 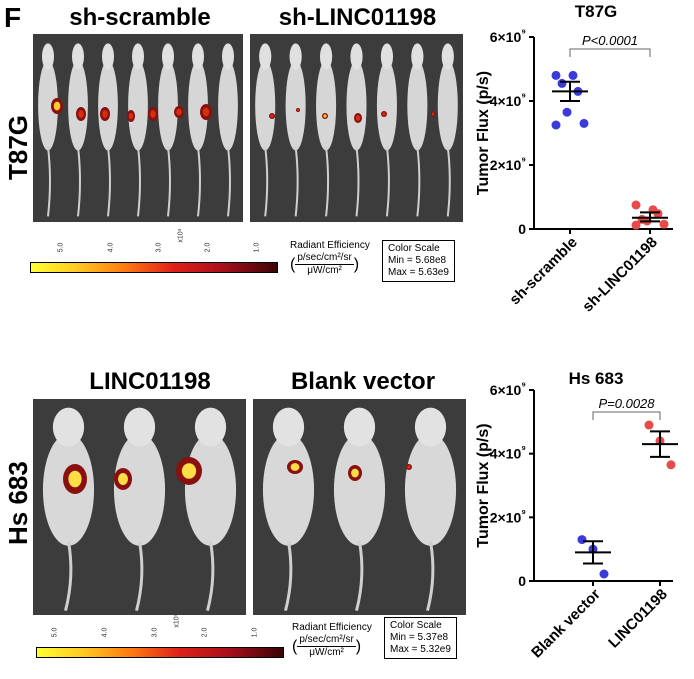 I want to click on chart-title: Hs 683, so click(x=596, y=378).